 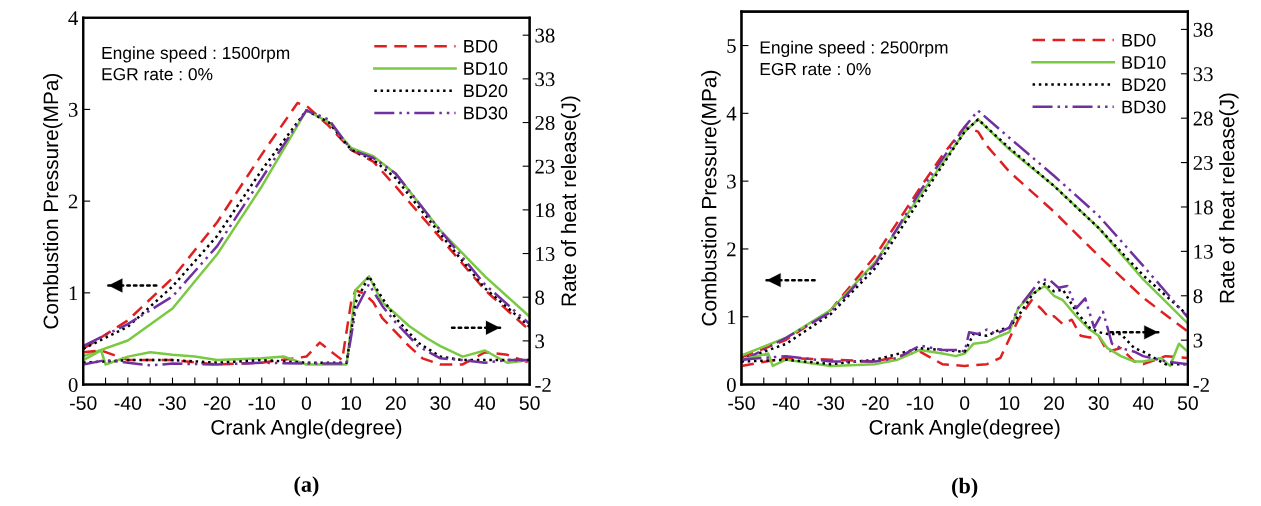 I want to click on line-series, so click(x=964, y=333).